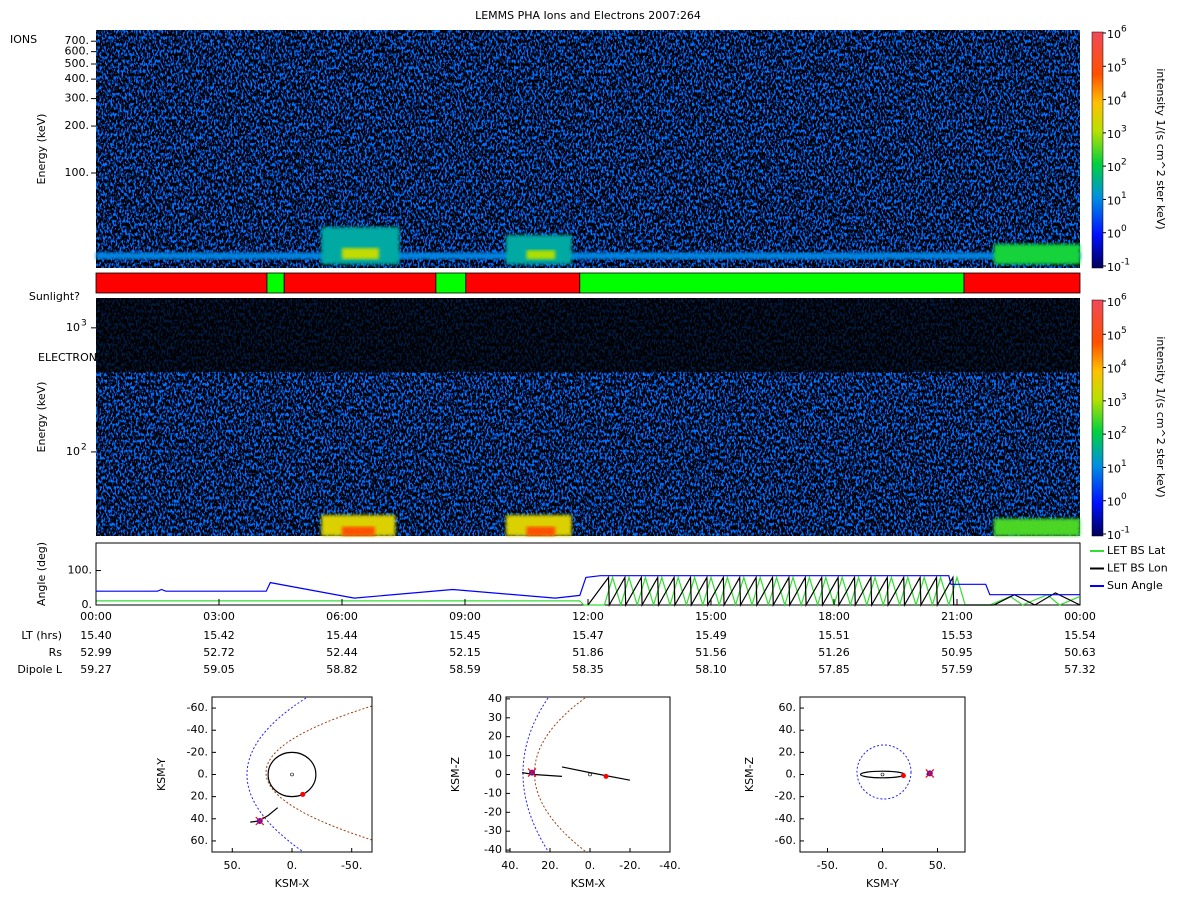 The image size is (1200, 900). What do you see at coordinates (23, 39) in the screenshot?
I see `panel-label: IONS` at bounding box center [23, 39].